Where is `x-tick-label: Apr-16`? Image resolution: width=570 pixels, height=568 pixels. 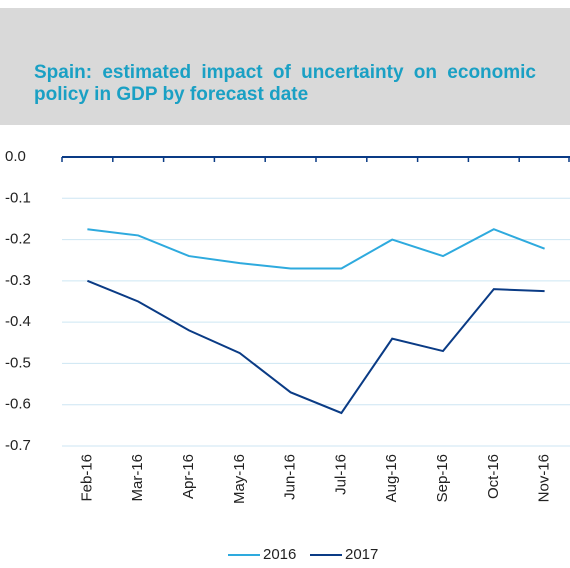
x-tick-label: Apr-16 is located at coordinates (188, 476).